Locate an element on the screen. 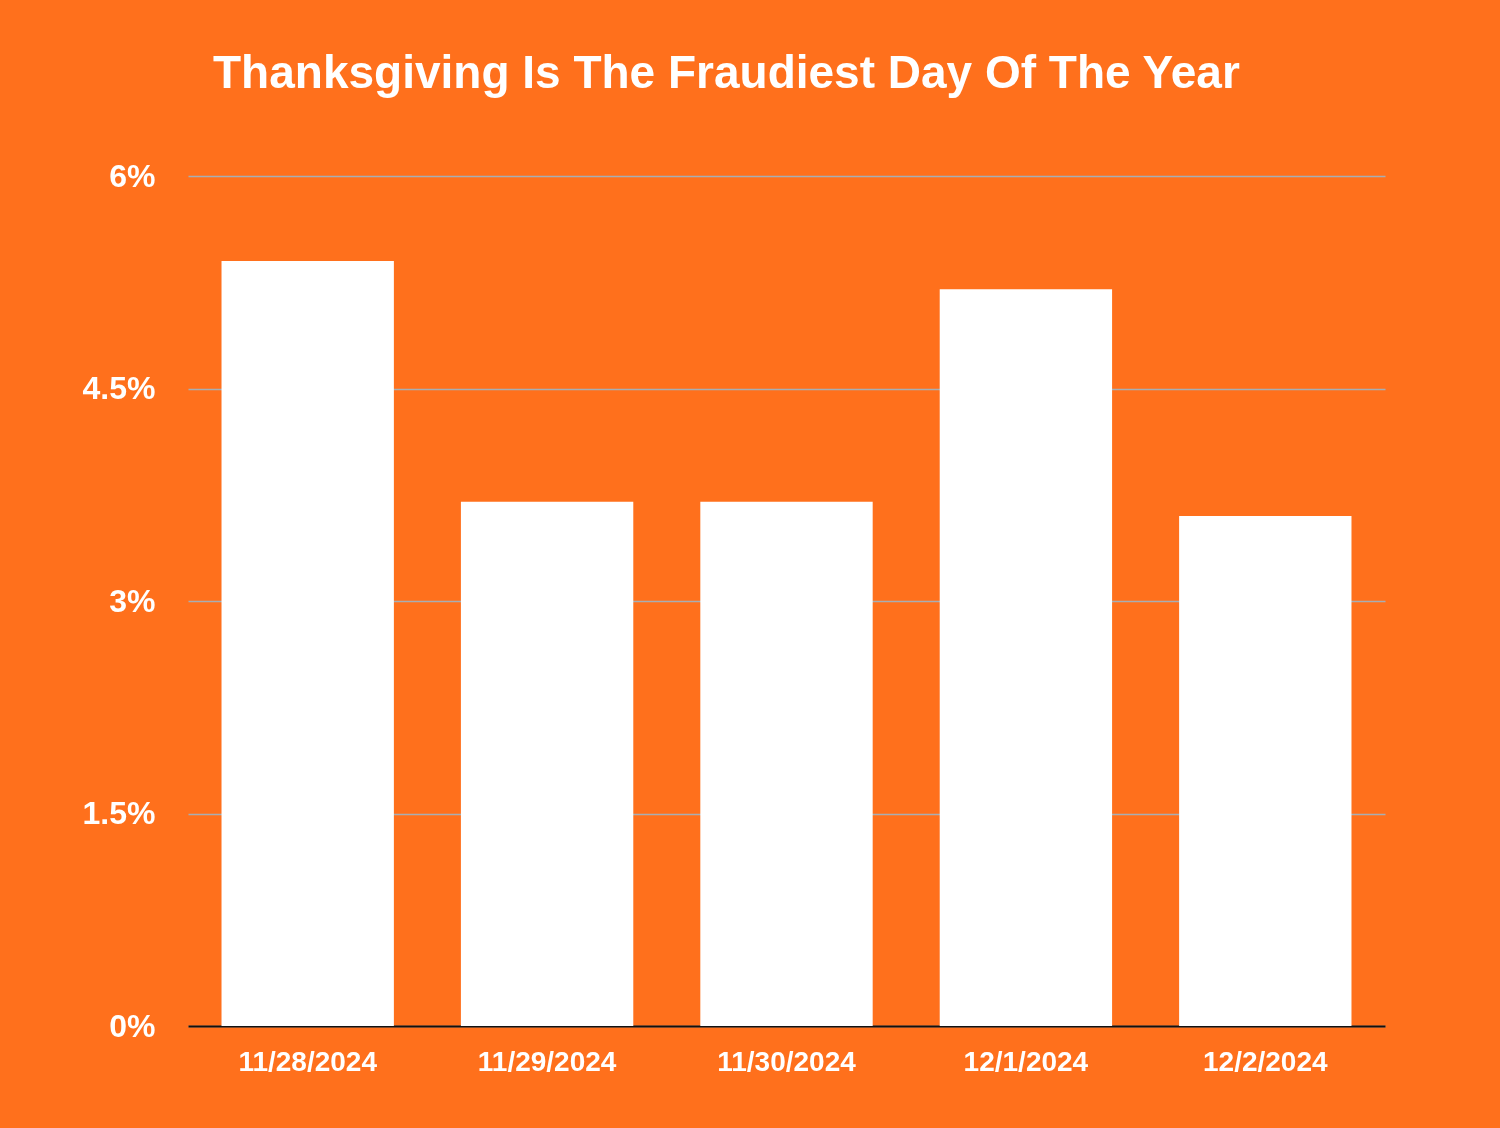 The width and height of the screenshot is (1500, 1128). x-tick-label: 11/30/2024 is located at coordinates (787, 1061).